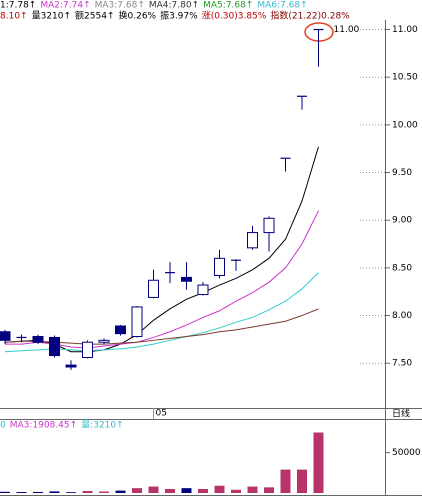  What do you see at coordinates (402, 268) in the screenshot?
I see `y-tick-label: 8.50` at bounding box center [402, 268].